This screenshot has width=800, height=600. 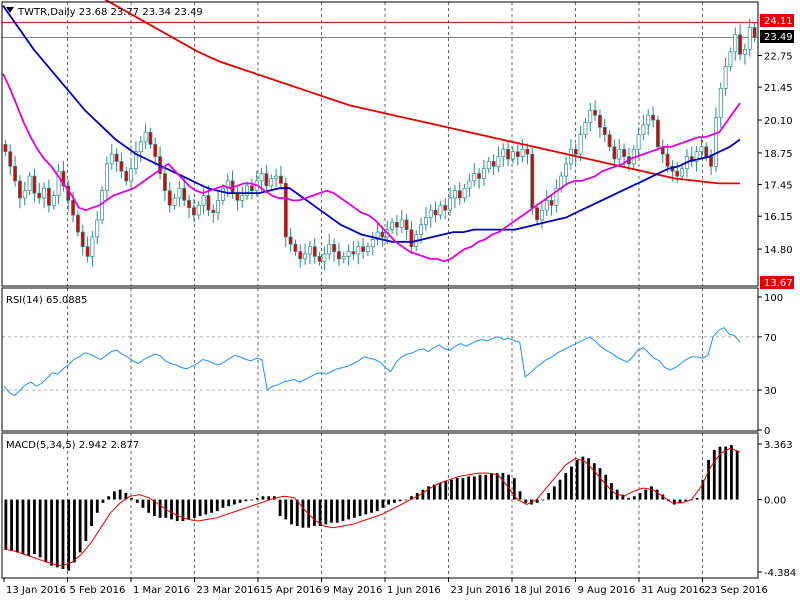 I want to click on x-tick-label: 13 Jan 2016, so click(x=36, y=590).